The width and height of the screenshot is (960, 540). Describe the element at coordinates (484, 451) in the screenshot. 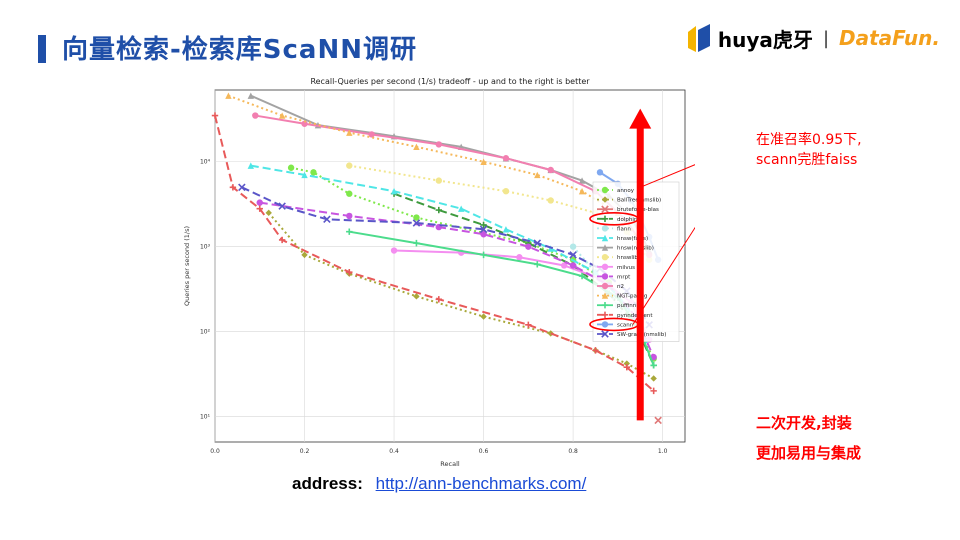

I see `x-tick-label: 0.6` at that location.